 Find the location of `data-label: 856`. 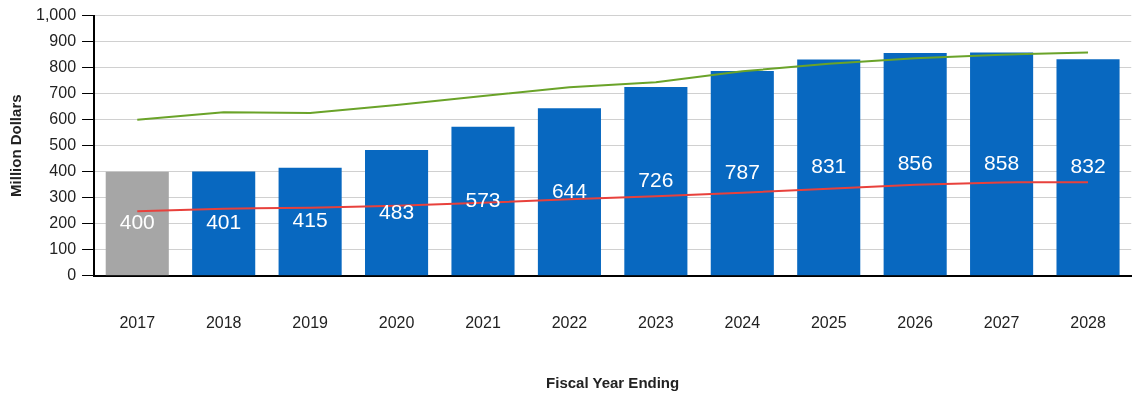

data-label: 856 is located at coordinates (915, 162).